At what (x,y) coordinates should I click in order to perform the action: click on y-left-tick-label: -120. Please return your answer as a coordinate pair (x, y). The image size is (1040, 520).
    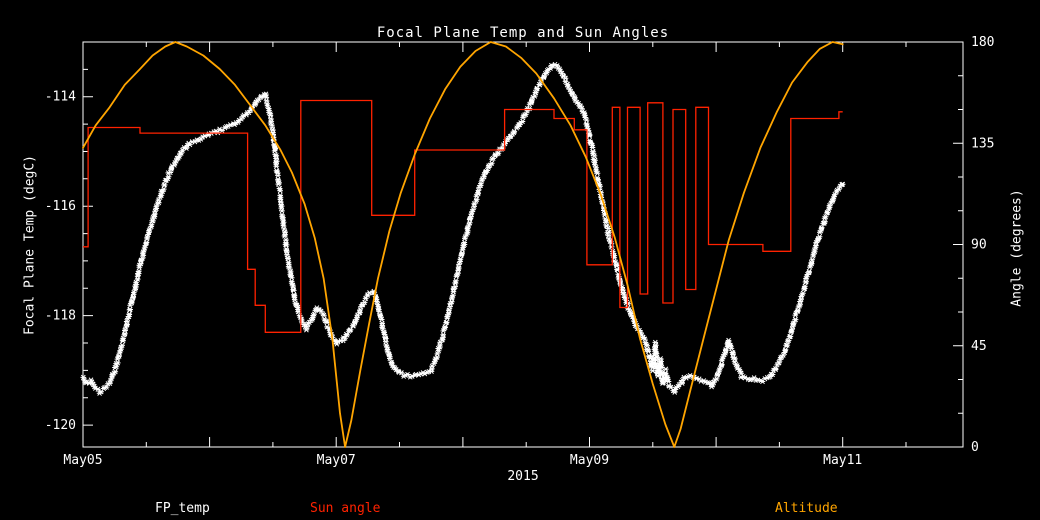
    Looking at the image, I should click on (60, 425).